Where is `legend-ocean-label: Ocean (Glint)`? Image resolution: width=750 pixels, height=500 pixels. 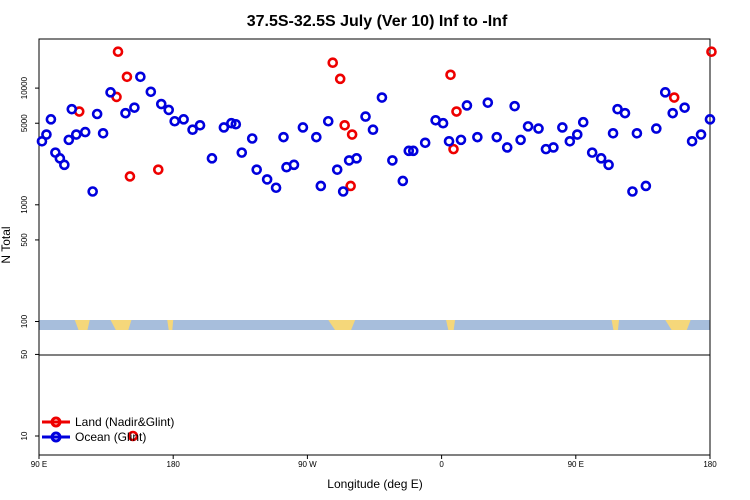
legend-ocean-label: Ocean (Glint) is located at coordinates (110, 437).